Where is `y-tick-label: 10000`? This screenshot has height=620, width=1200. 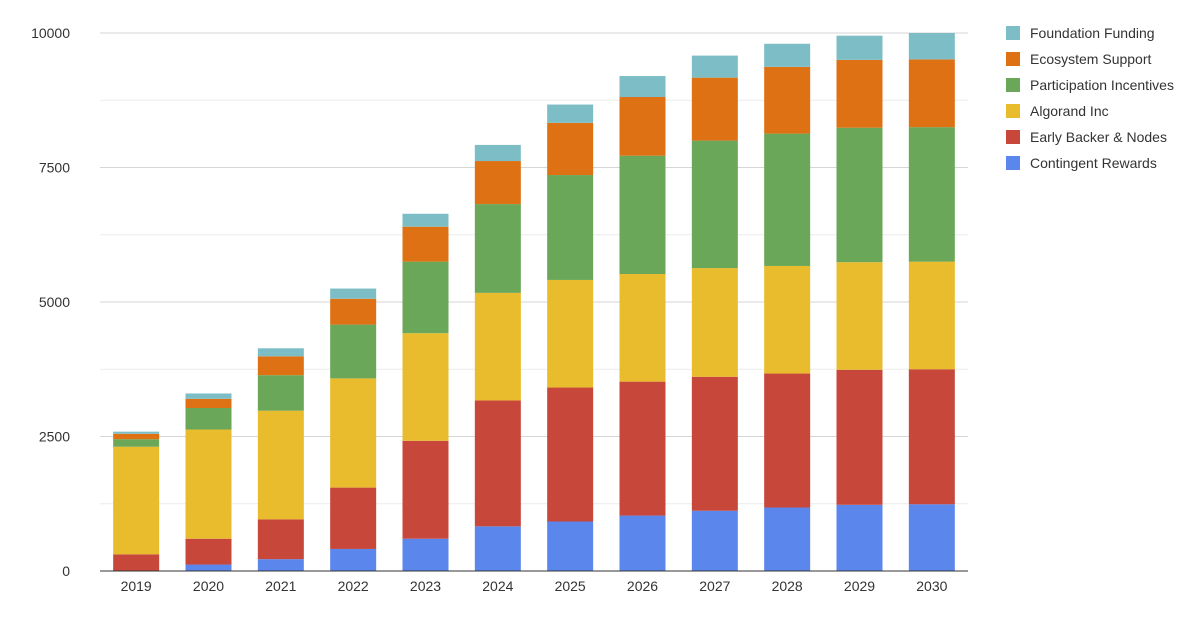 y-tick-label: 10000 is located at coordinates (50, 33).